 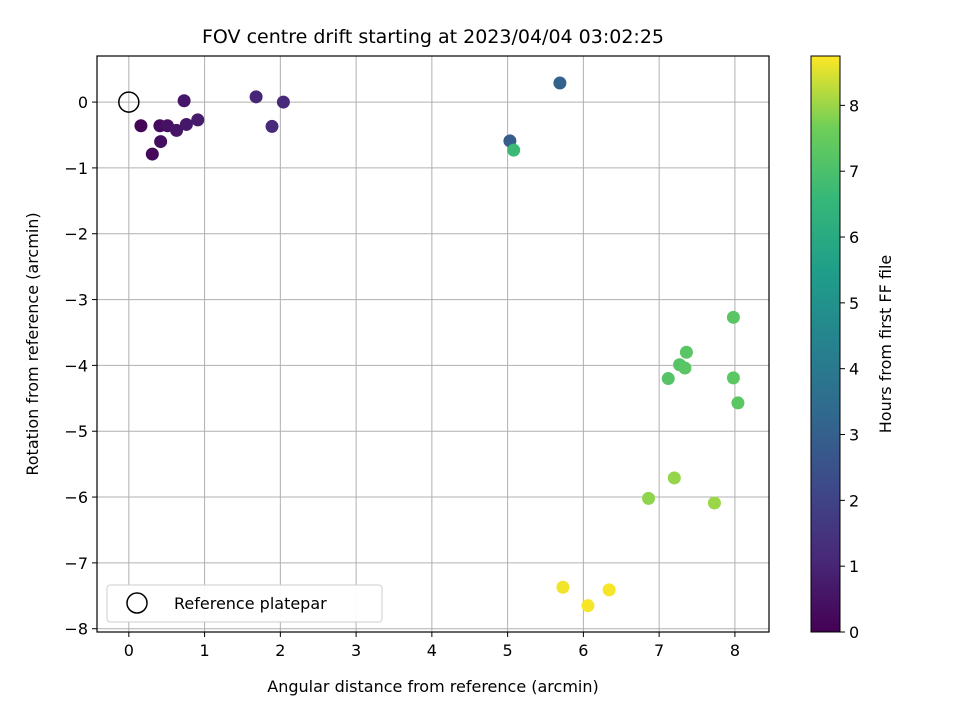 I want to click on y-tick-label: −3, so click(x=76, y=300).